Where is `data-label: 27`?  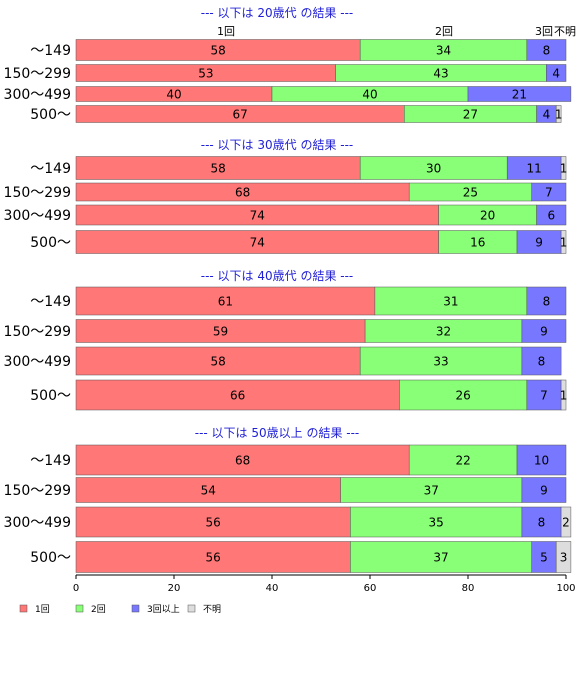
data-label: 27 is located at coordinates (470, 115).